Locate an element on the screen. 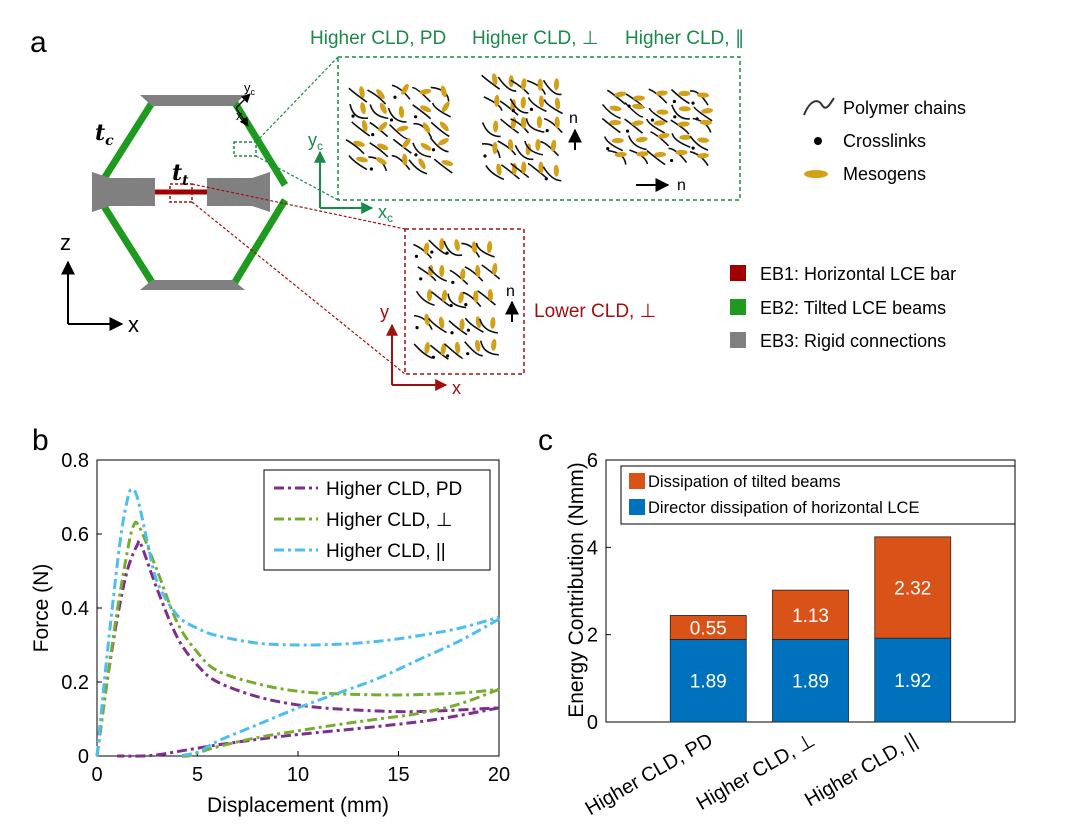 The height and width of the screenshot is (839, 1080). series-perp-unloading is located at coordinates (338, 722).